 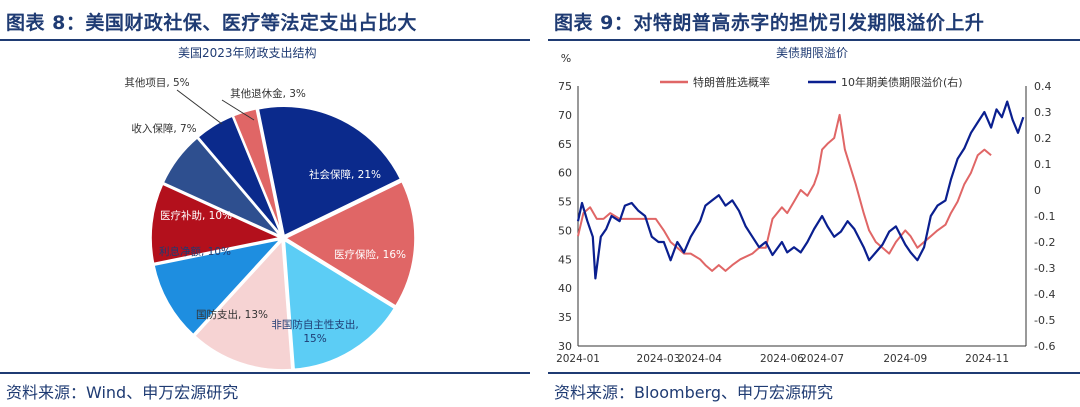 What do you see at coordinates (565, 173) in the screenshot?
I see `left-tick-label: 60` at bounding box center [565, 173].